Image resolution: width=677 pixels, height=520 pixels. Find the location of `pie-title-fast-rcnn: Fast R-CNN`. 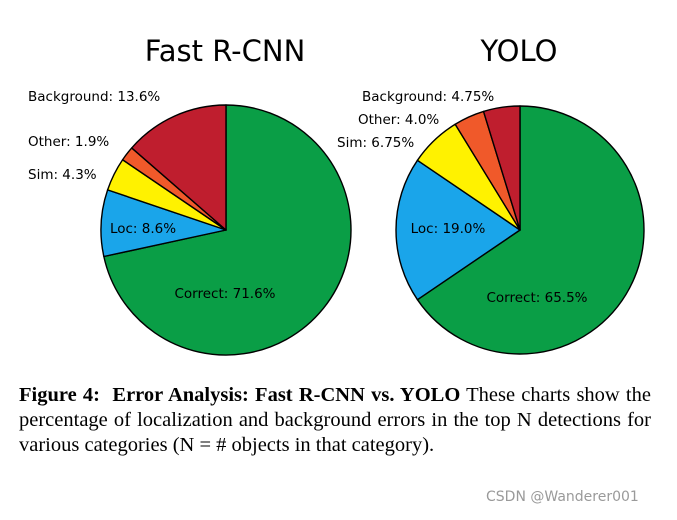

pie-title-fast-rcnn: Fast R-CNN is located at coordinates (225, 51).